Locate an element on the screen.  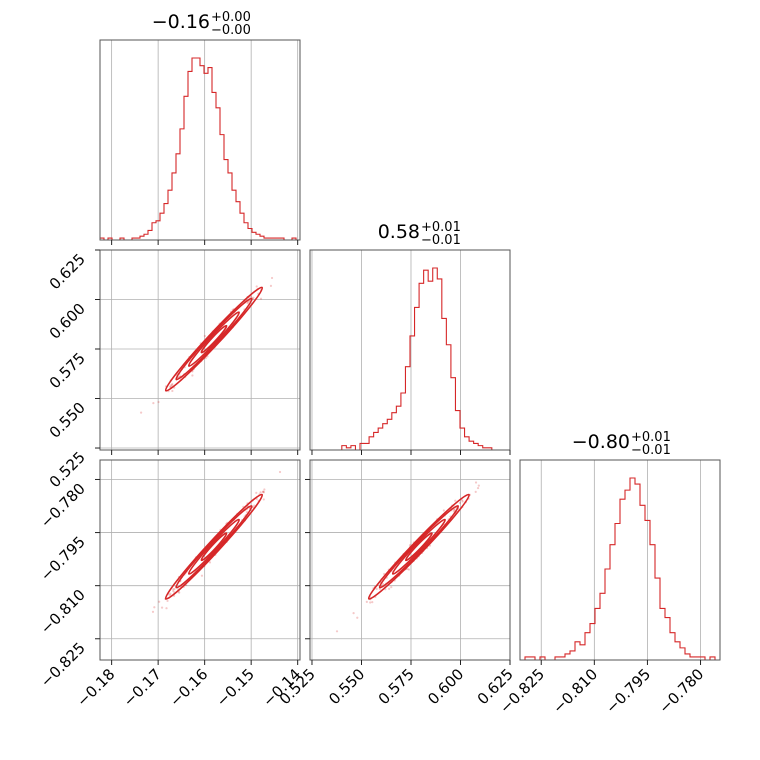
title-2-value: −0.80 is located at coordinates (601, 442).